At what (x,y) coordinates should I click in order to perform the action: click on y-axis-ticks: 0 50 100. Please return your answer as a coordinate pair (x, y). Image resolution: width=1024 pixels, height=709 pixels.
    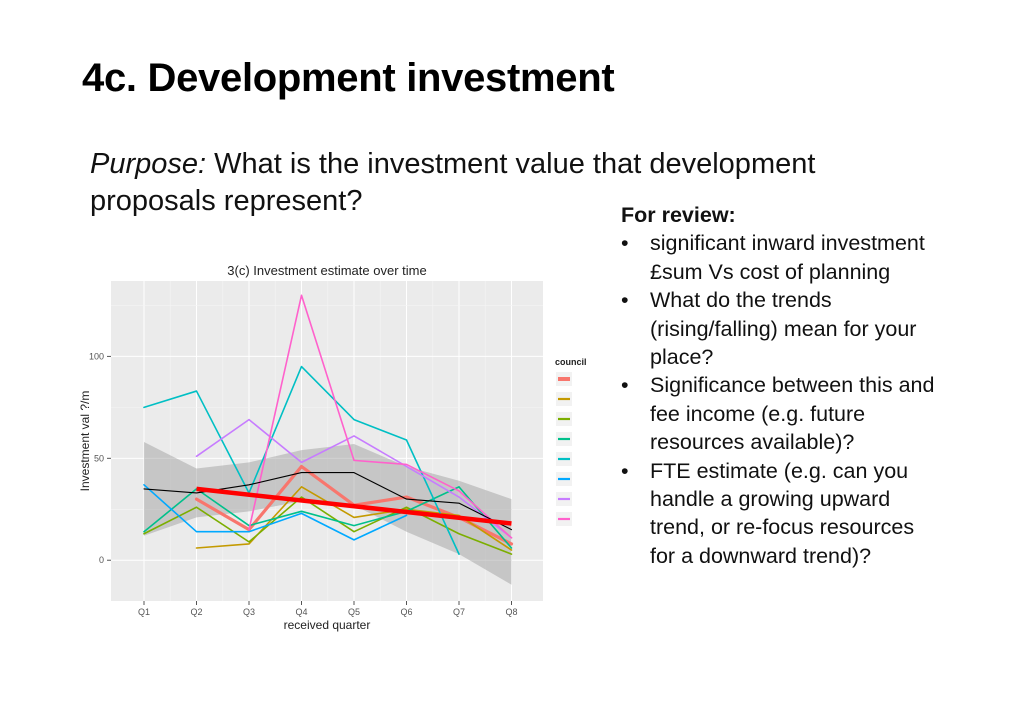
    Looking at the image, I should click on (100, 458).